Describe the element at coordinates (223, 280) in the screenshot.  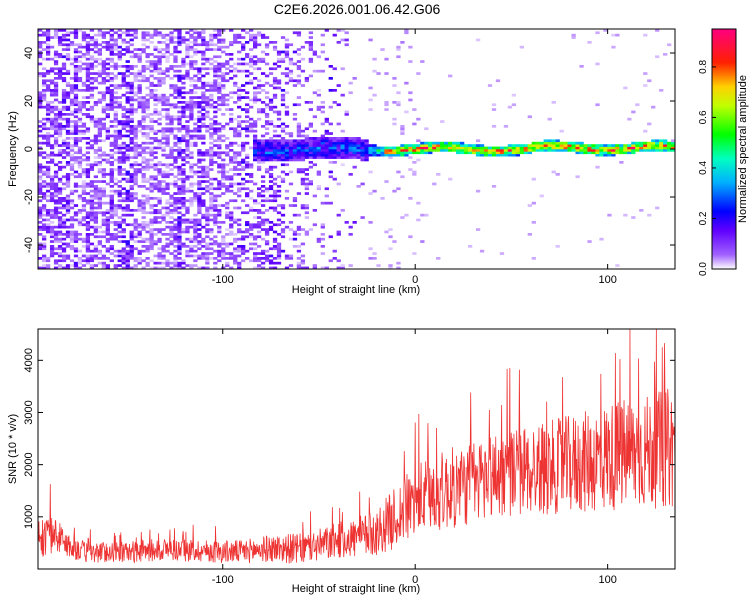
I see `x-tick-label: -100` at that location.